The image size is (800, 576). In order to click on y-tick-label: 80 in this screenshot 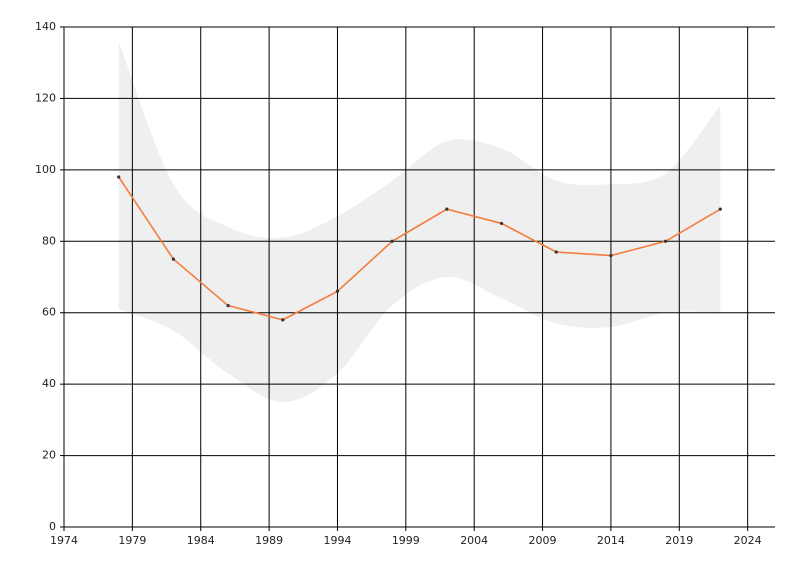, I will do `click(49, 240)`.